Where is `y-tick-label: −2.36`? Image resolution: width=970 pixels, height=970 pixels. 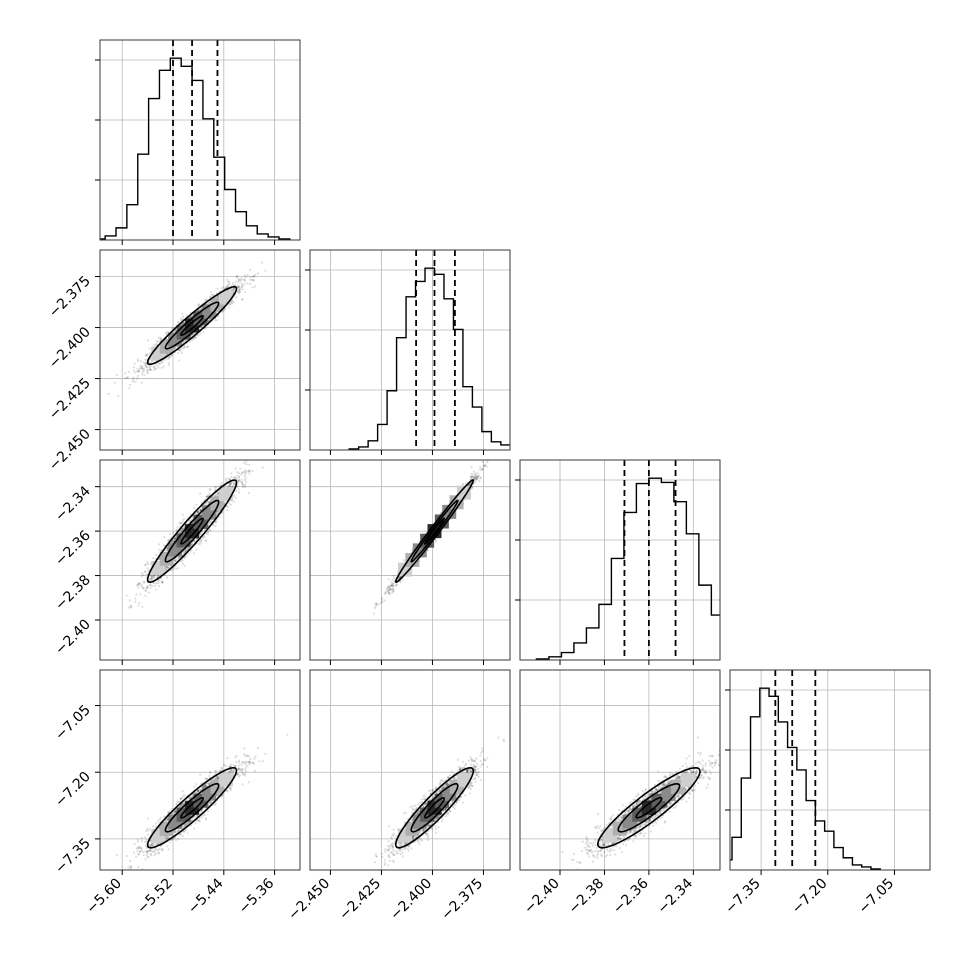 y-tick-label: −2.36 is located at coordinates (73, 549).